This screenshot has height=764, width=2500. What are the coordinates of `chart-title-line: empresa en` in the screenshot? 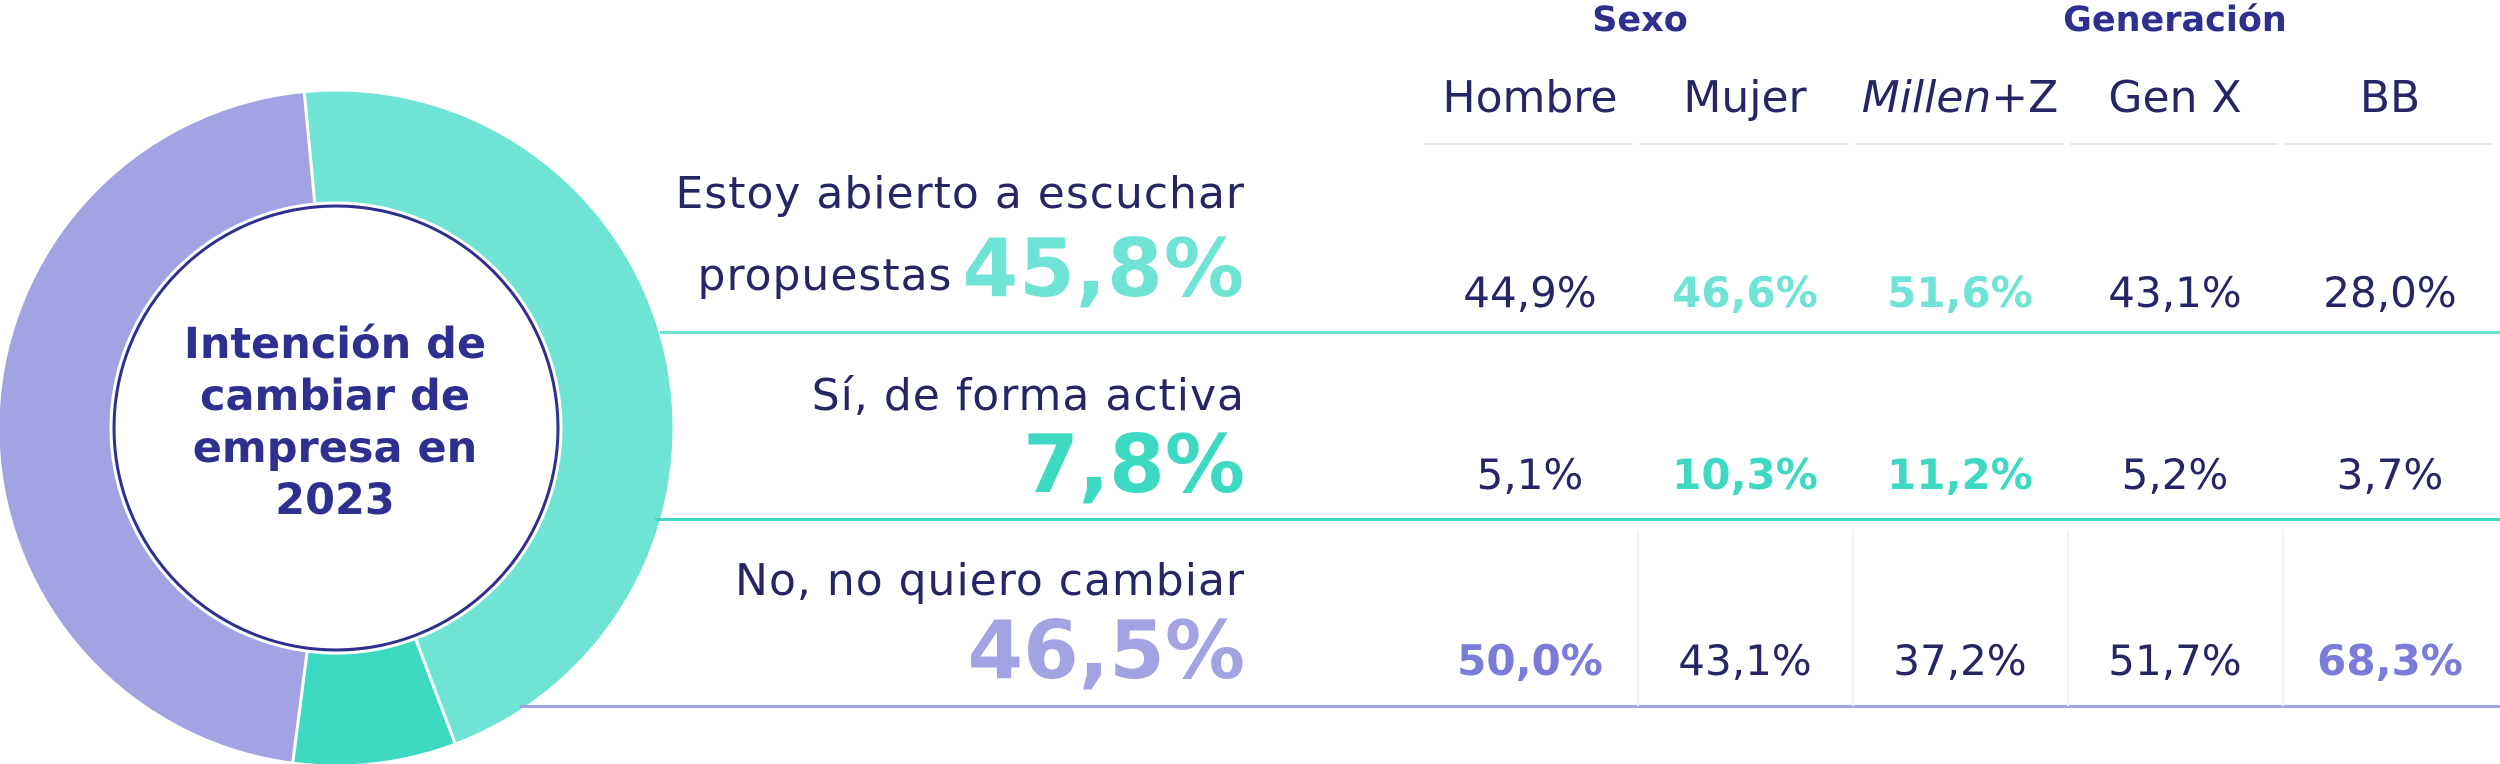 It's located at (335, 448).